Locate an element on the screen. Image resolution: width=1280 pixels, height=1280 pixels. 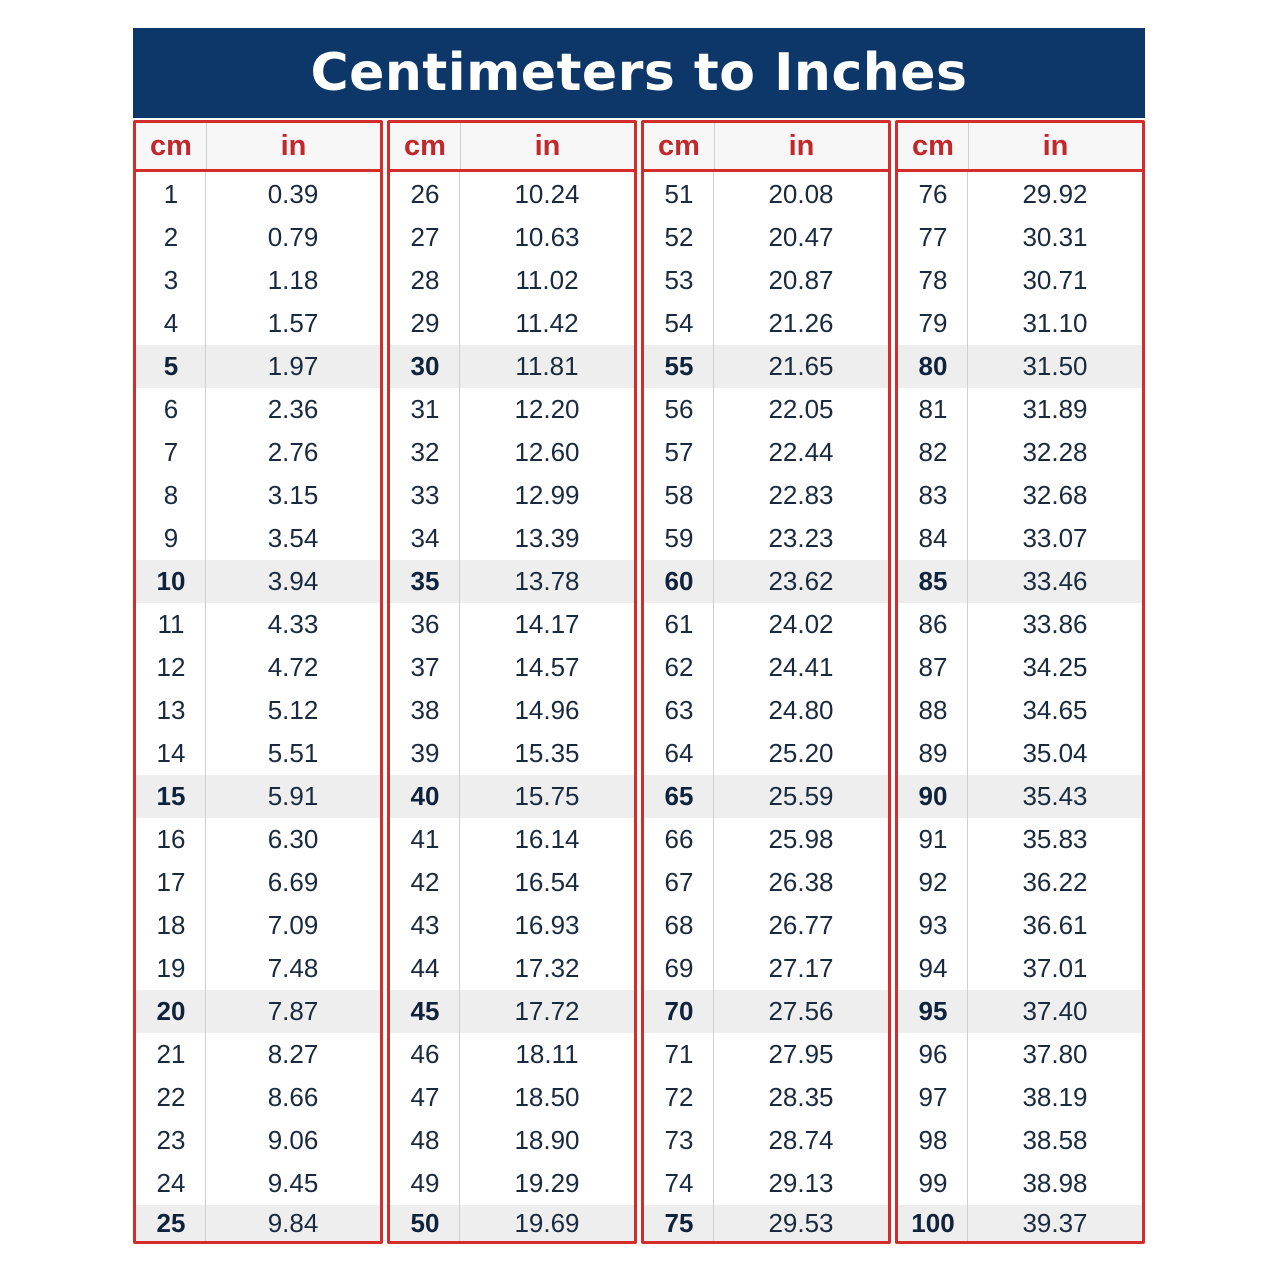
table-row: 18 7.09 is located at coordinates (258, 925).